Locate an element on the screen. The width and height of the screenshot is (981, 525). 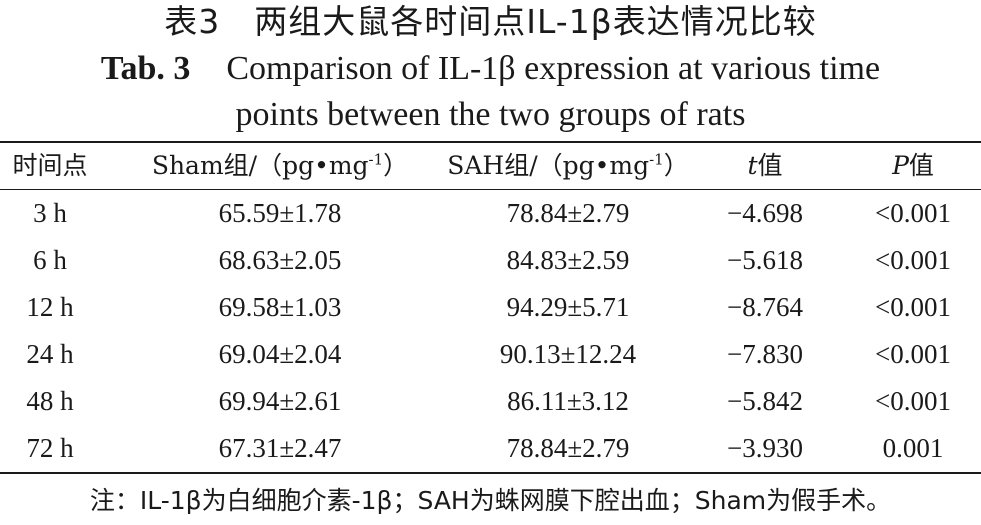
table-header-rule is located at coordinates (490, 189).